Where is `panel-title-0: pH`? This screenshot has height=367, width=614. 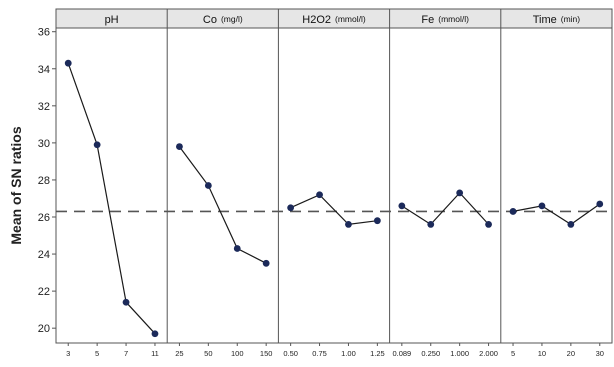
panel-title-0: pH is located at coordinates (112, 20).